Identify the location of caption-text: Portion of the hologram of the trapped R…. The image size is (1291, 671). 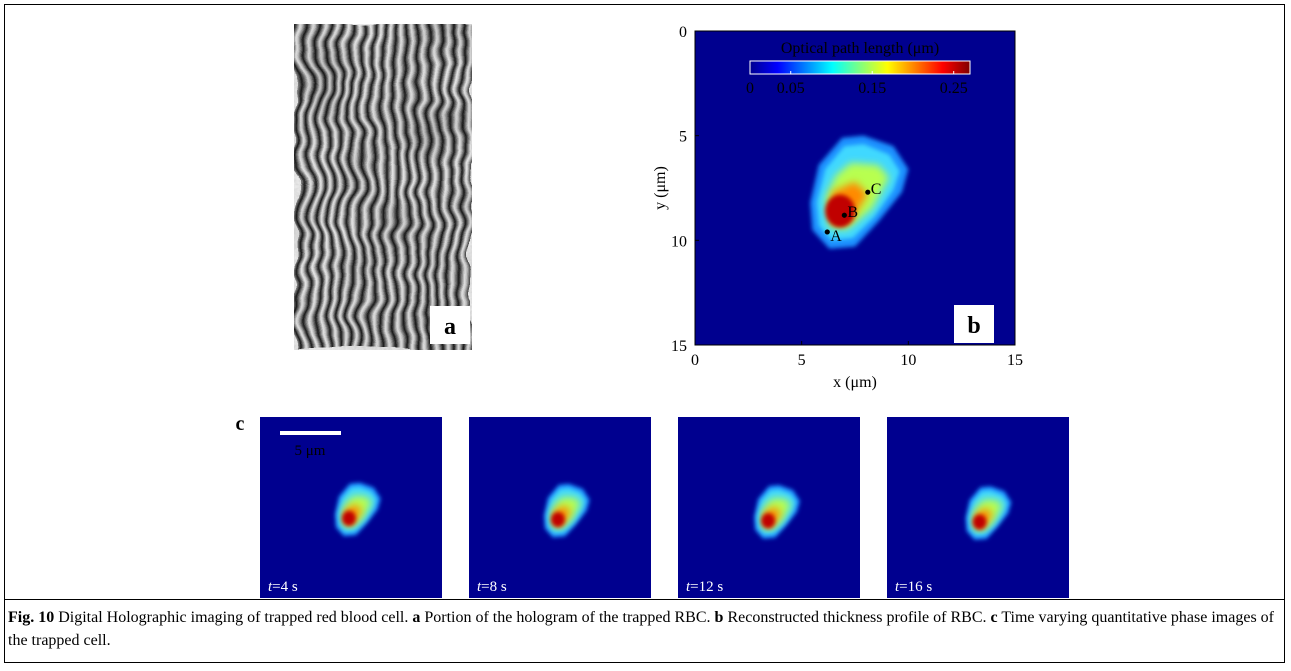
(567, 617).